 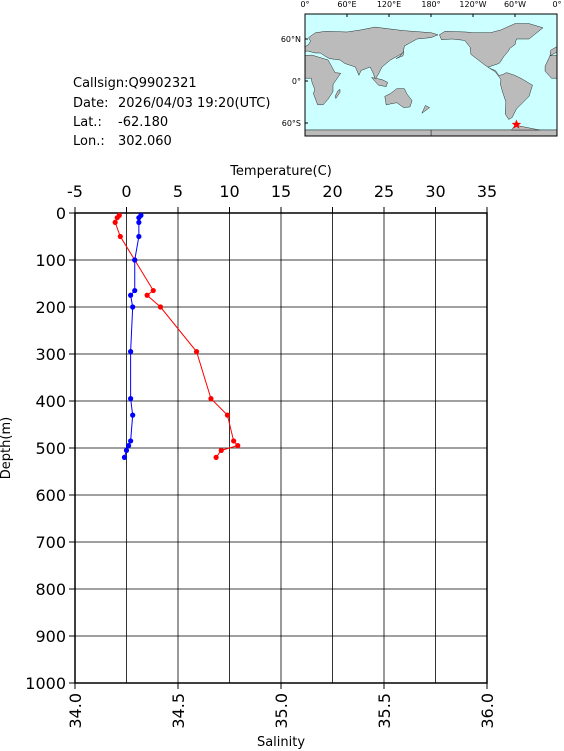 What do you see at coordinates (50, 636) in the screenshot?
I see `y-tick-label: 900` at bounding box center [50, 636].